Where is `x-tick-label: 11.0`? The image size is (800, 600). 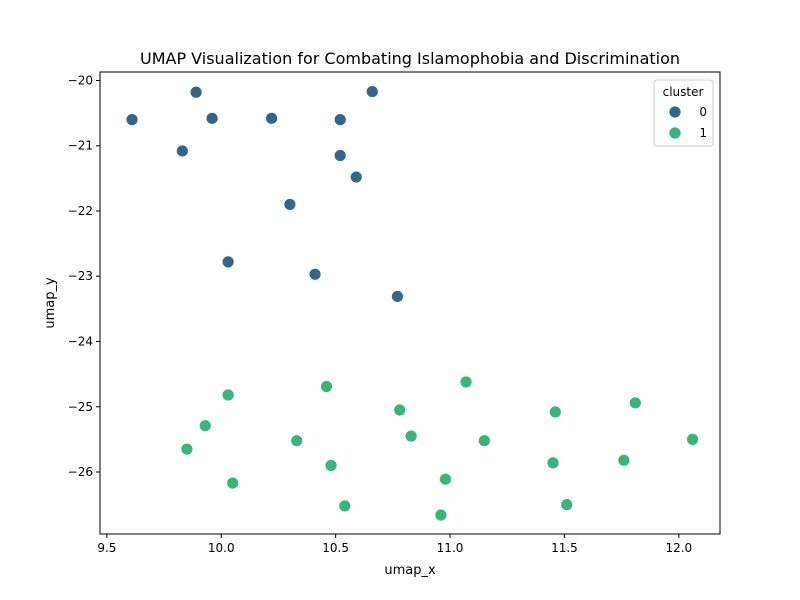
x-tick-label: 11.0 is located at coordinates (450, 548).